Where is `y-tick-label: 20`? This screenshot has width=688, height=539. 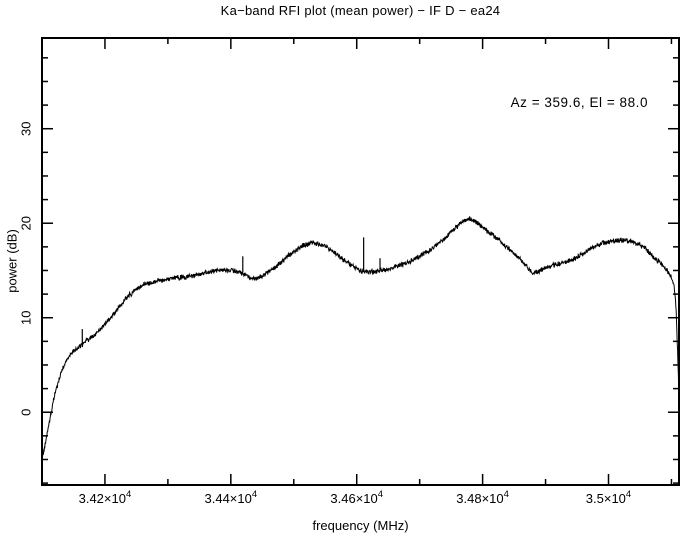
y-tick-label: 20 is located at coordinates (26, 223).